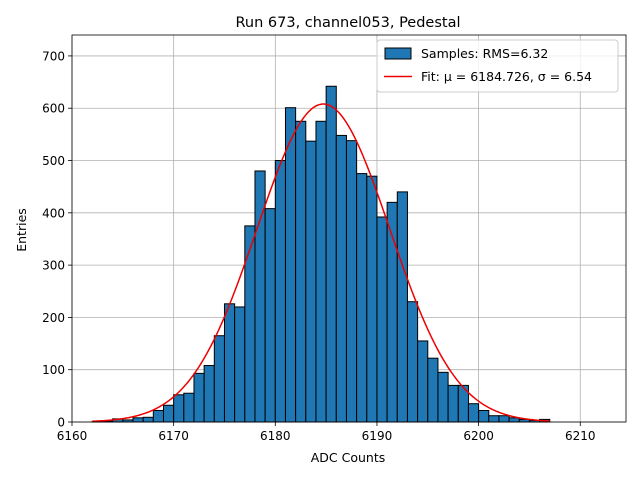 The image size is (640, 480). What do you see at coordinates (377, 436) in the screenshot?
I see `x-tick-label: 6190` at bounding box center [377, 436].